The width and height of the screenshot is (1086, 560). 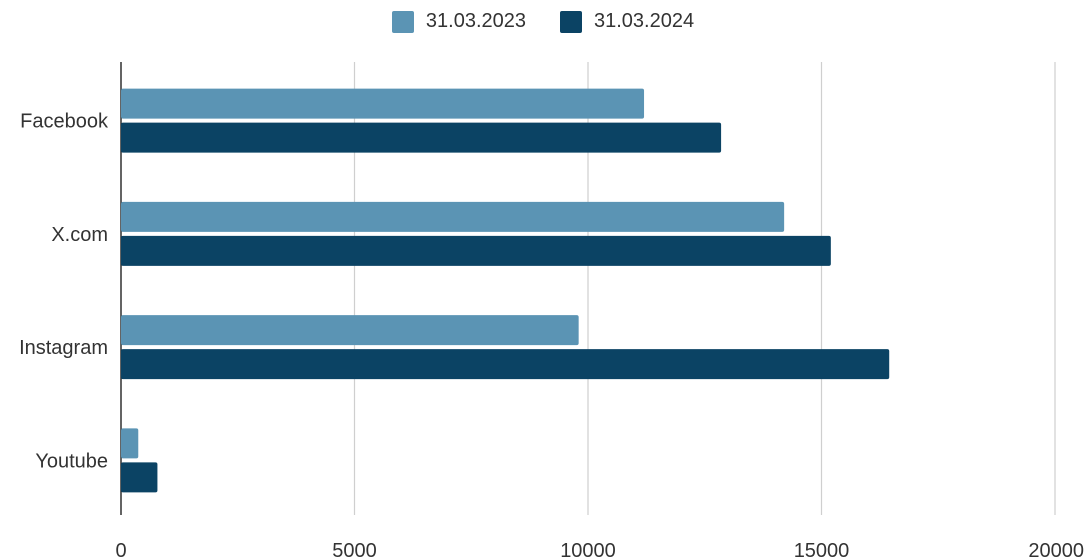 I want to click on bar-xcom-31.03.2023, so click(x=453, y=216).